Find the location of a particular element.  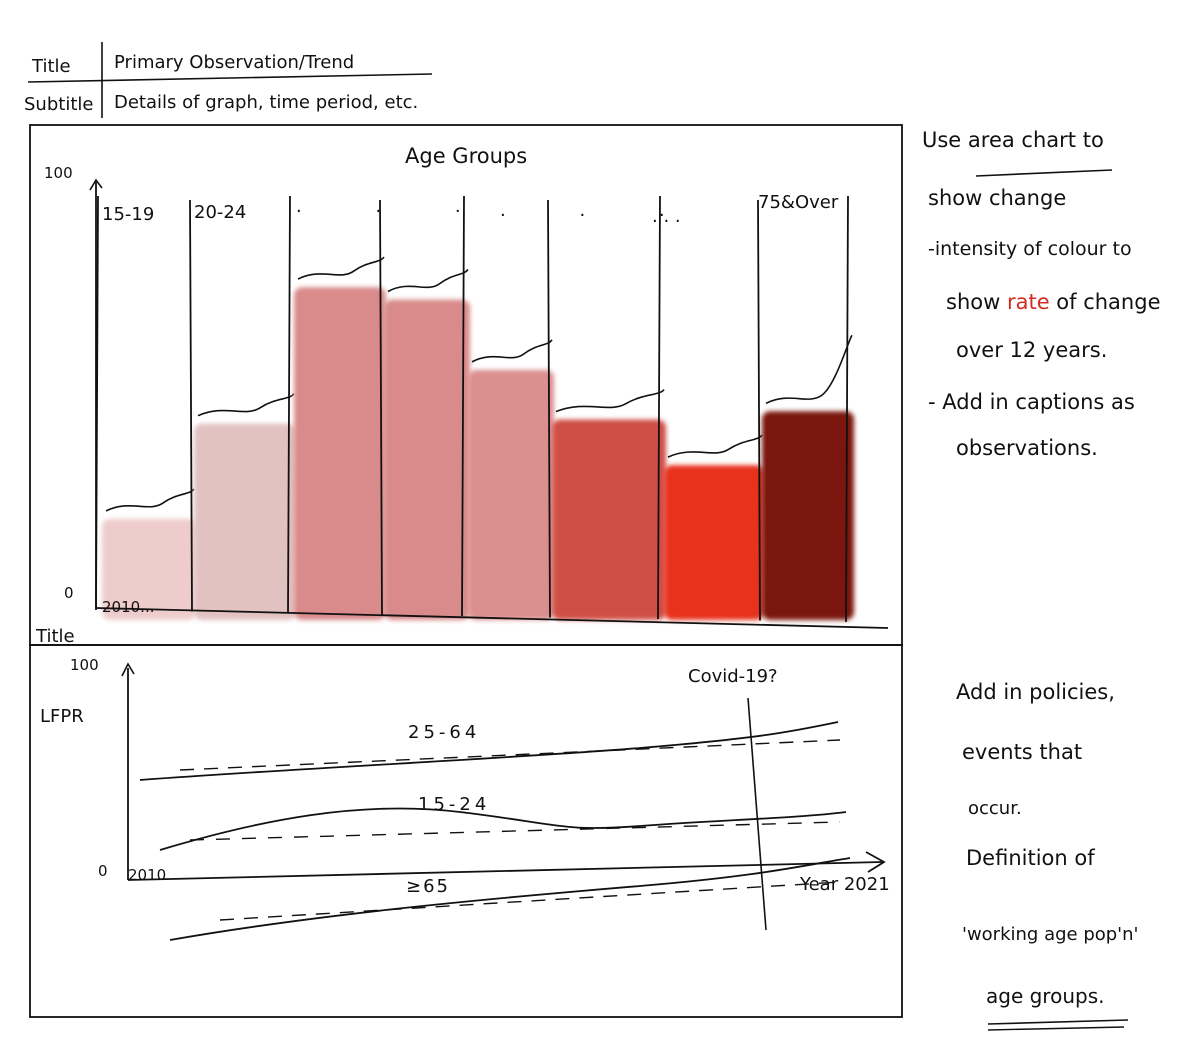

panel-label-20-24: 20-24 is located at coordinates (220, 212).